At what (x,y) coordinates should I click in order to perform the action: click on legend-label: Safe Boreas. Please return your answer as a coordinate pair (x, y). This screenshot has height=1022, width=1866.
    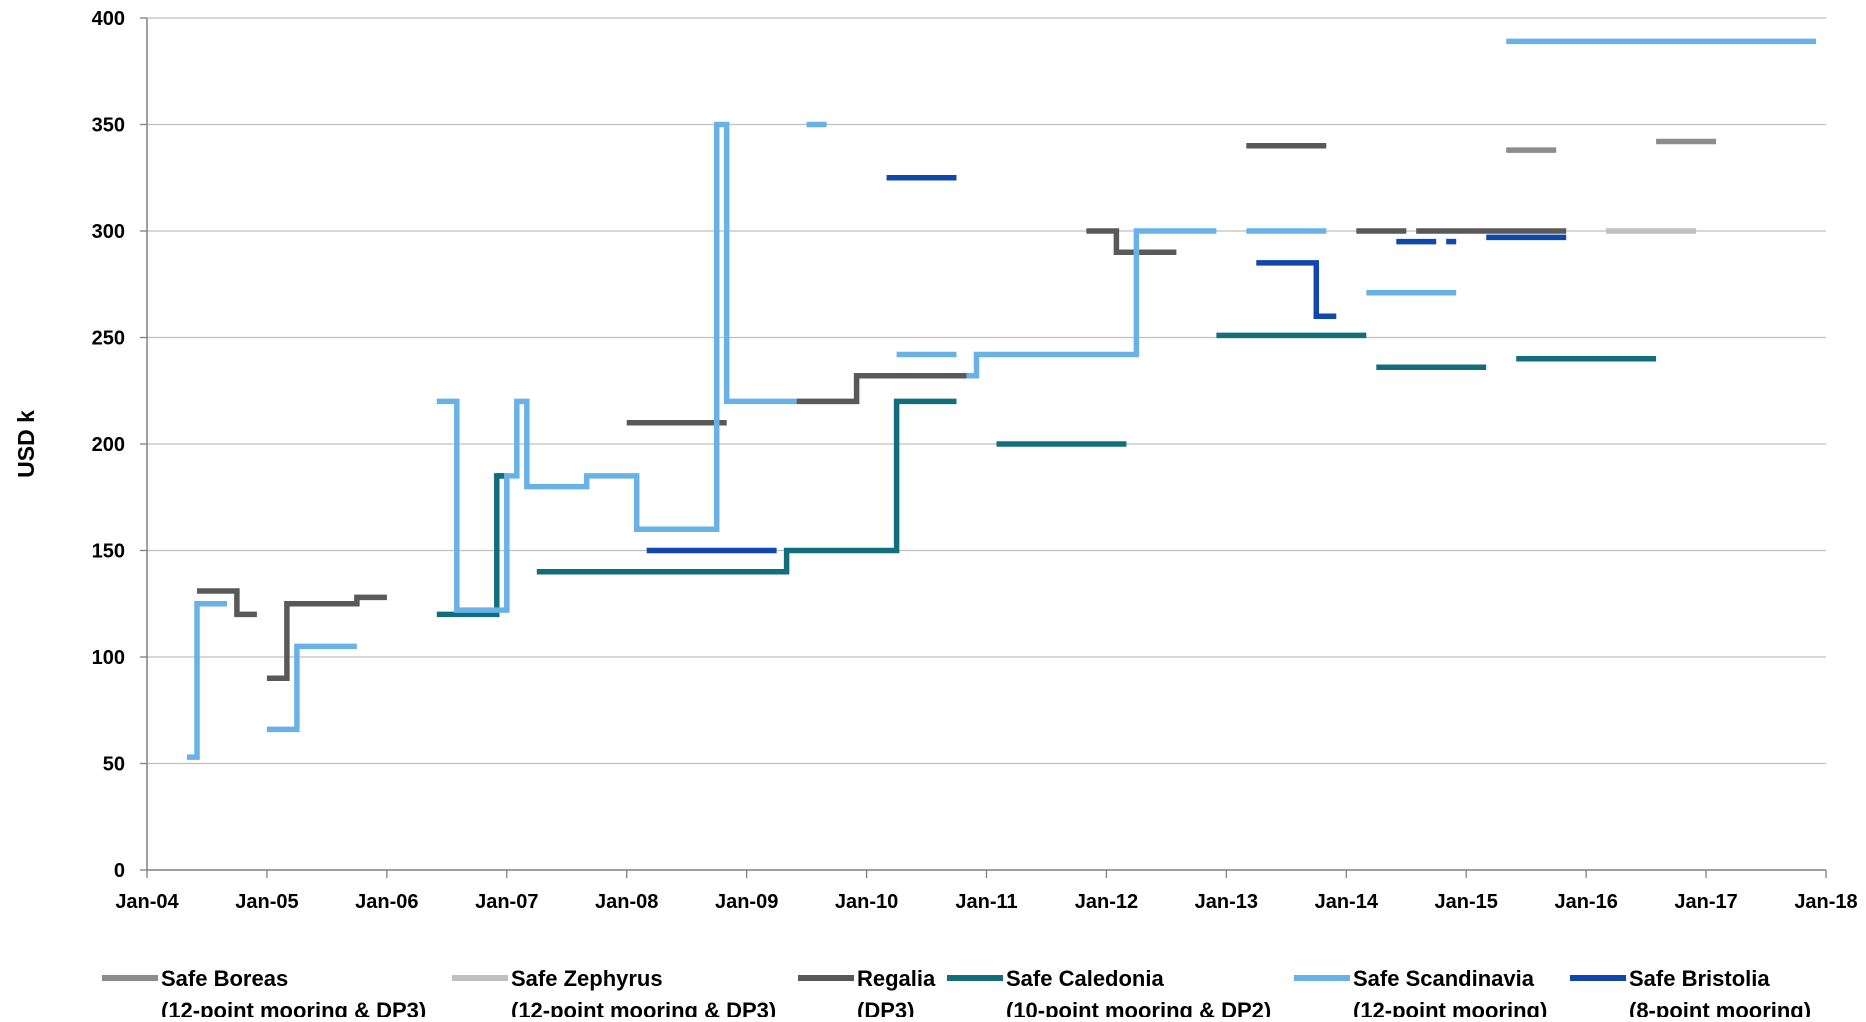
    Looking at the image, I should click on (224, 978).